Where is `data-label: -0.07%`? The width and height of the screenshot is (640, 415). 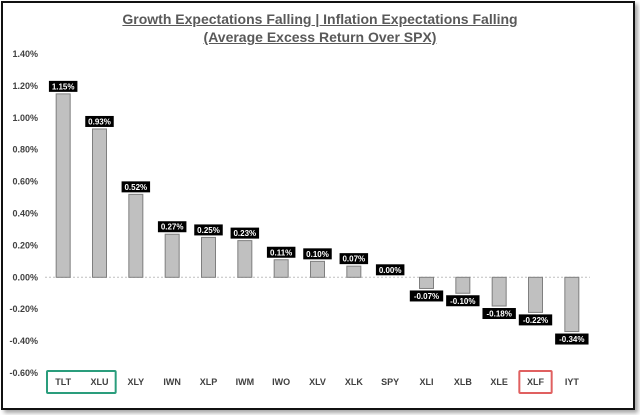 data-label: -0.07% is located at coordinates (426, 296).